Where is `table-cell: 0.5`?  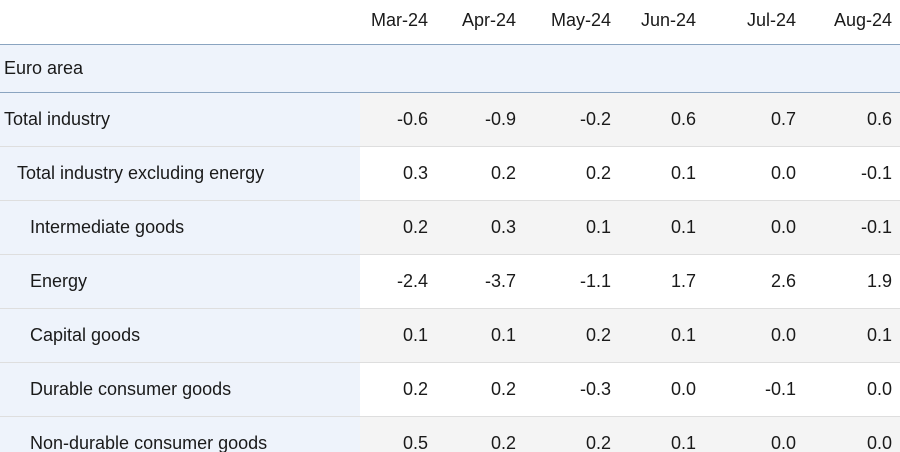
table-cell: 0.5 is located at coordinates (398, 434).